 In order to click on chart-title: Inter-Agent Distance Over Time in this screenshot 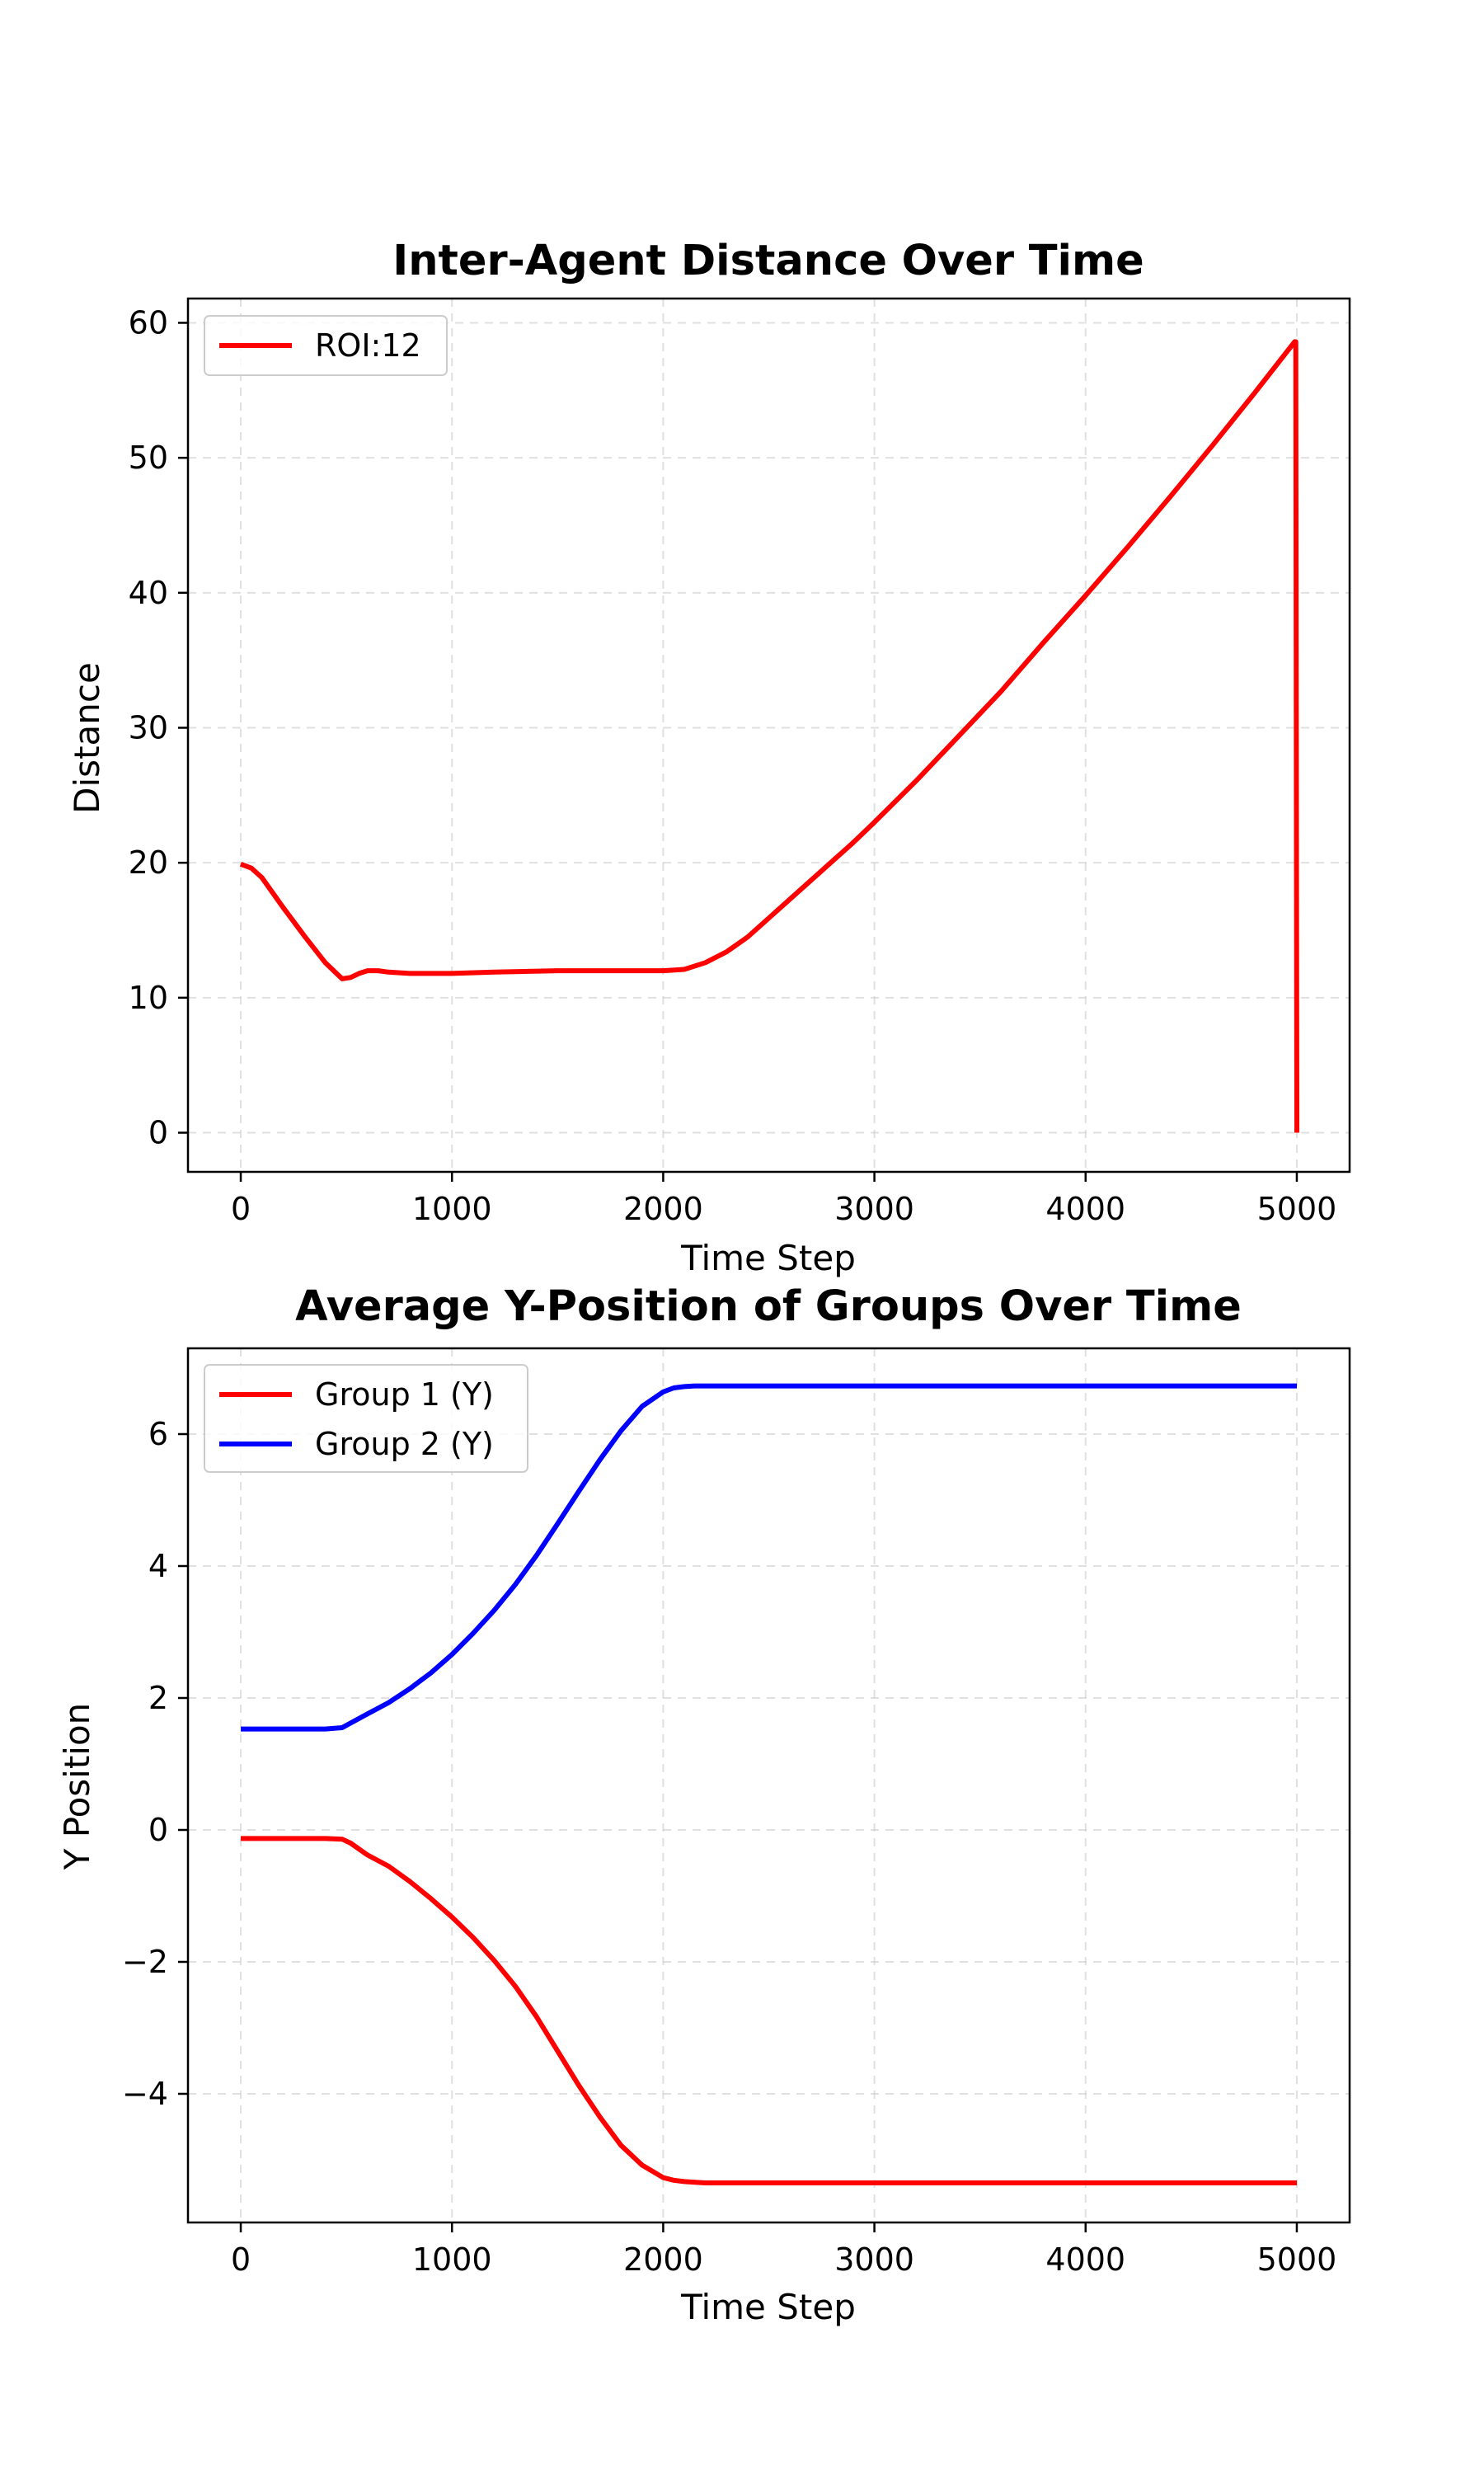, I will do `click(768, 261)`.